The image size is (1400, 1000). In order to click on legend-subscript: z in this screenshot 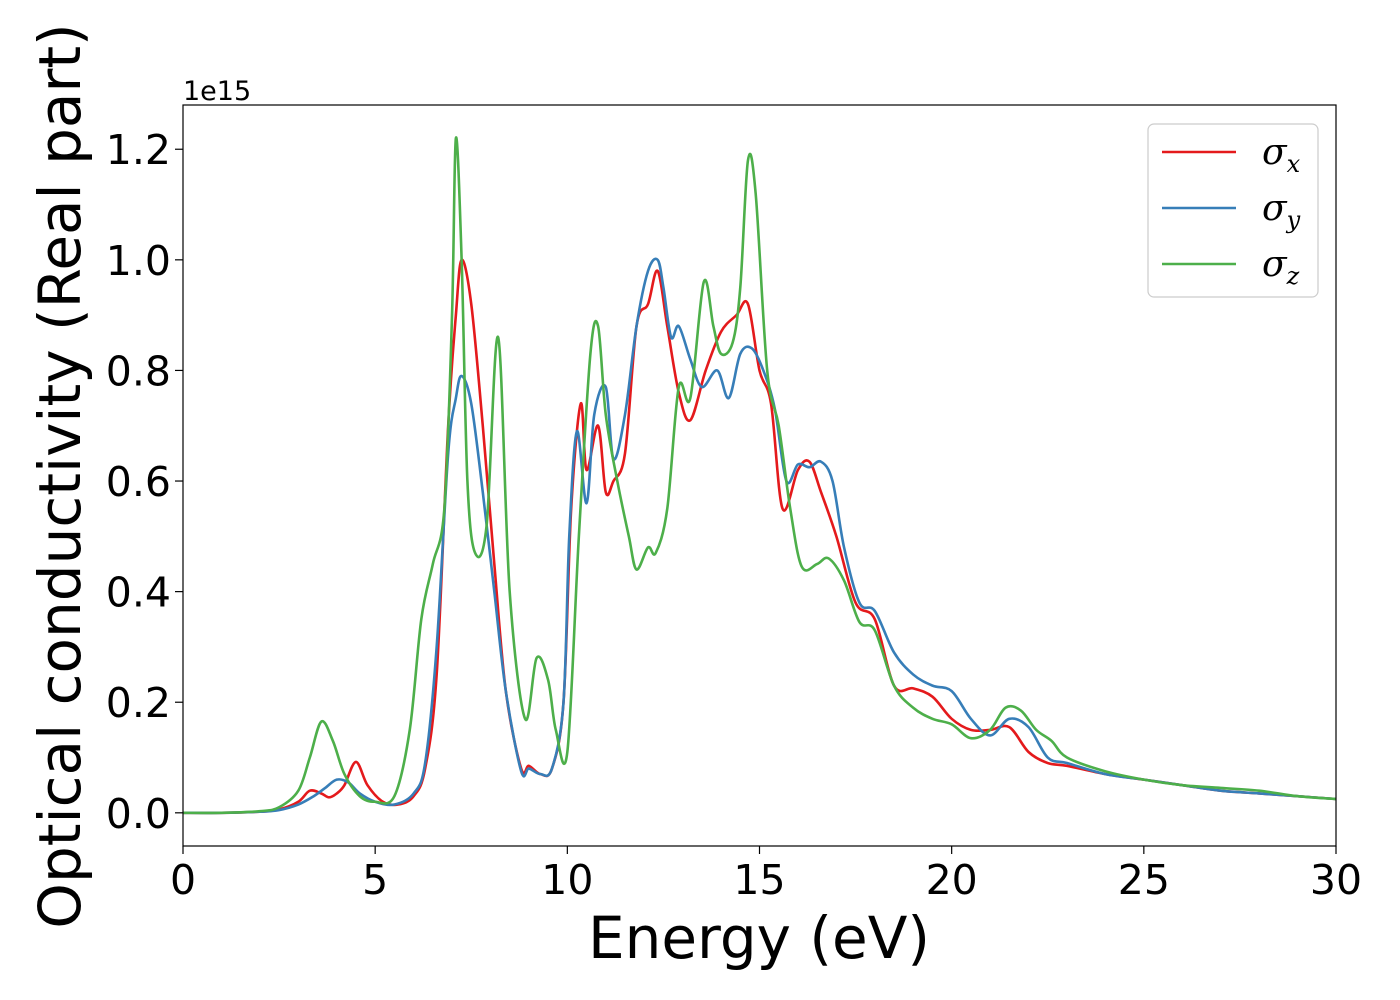, I will do `click(1293, 276)`.